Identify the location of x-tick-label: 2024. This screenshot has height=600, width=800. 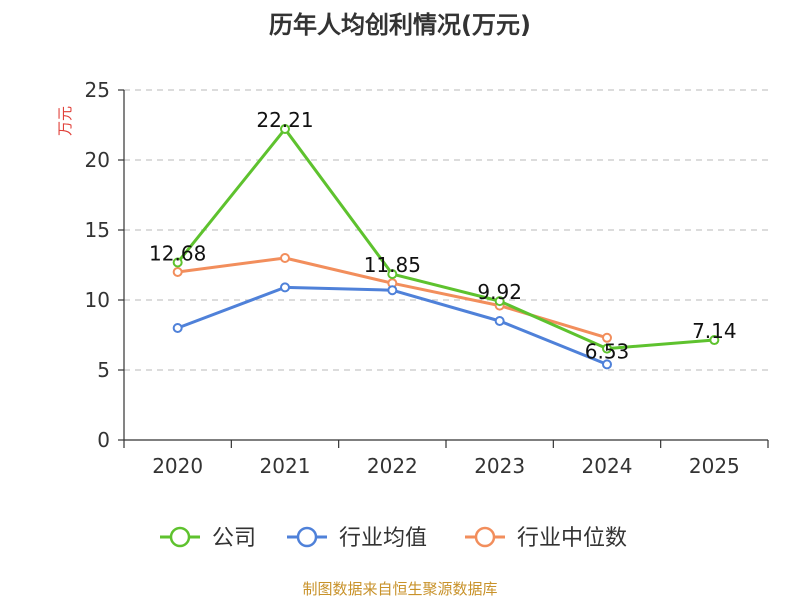
(607, 466).